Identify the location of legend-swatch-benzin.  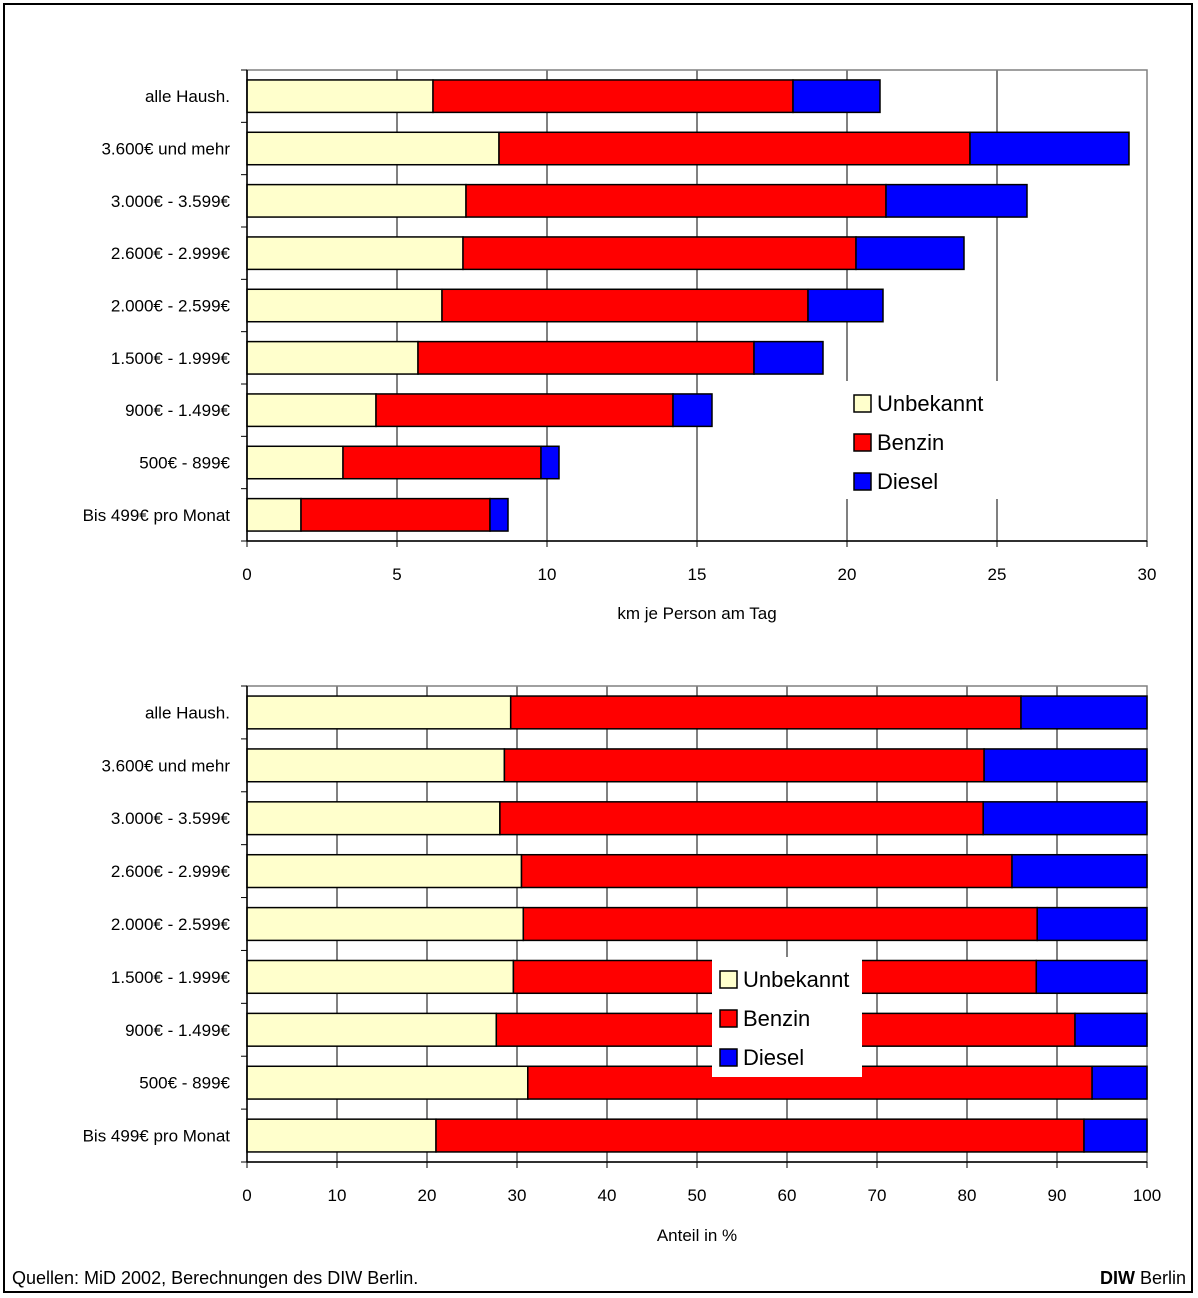
(862, 442).